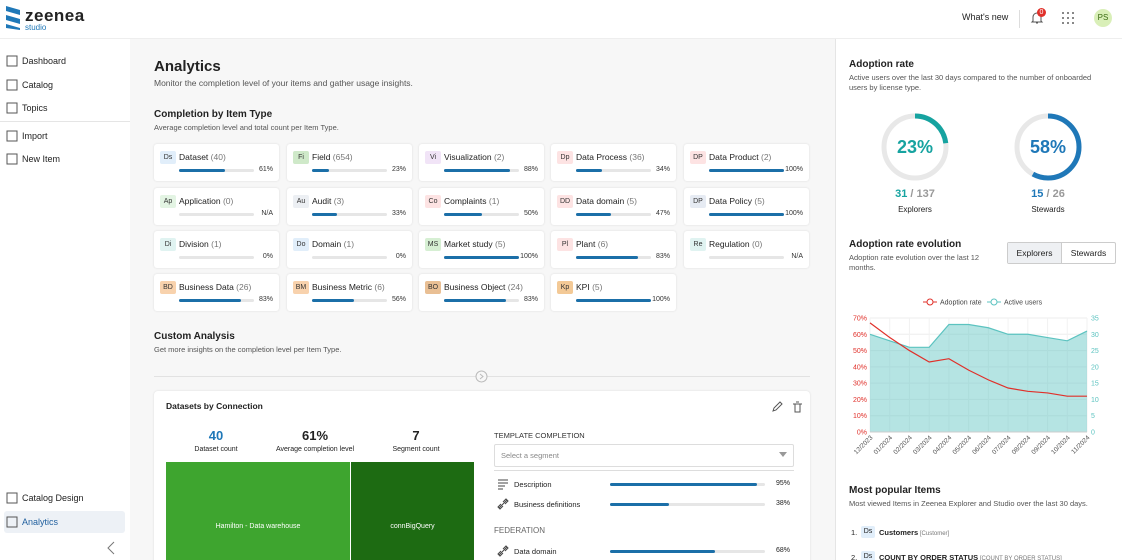 The image size is (1122, 560). I want to click on item-pct: 0%, so click(400, 256).